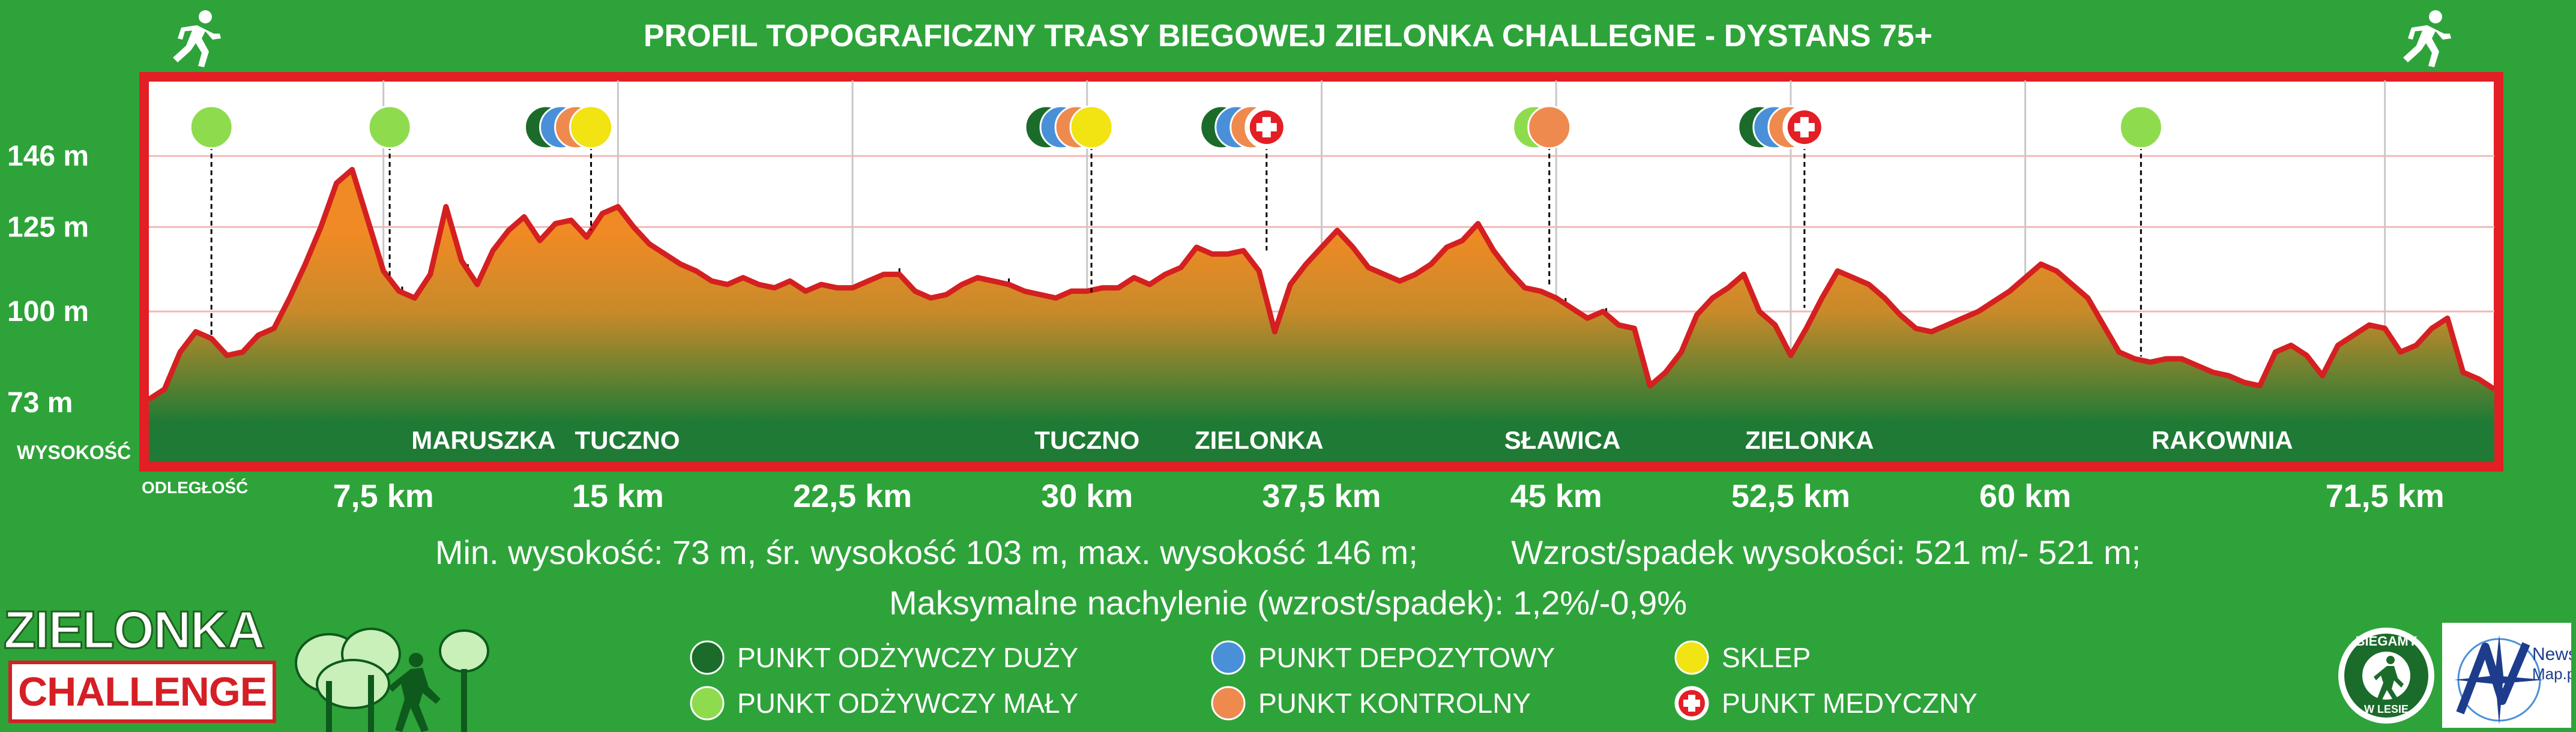 The image size is (2576, 732). Describe the element at coordinates (1790, 496) in the screenshot. I see `x-tick-label: 52,5 km` at that location.